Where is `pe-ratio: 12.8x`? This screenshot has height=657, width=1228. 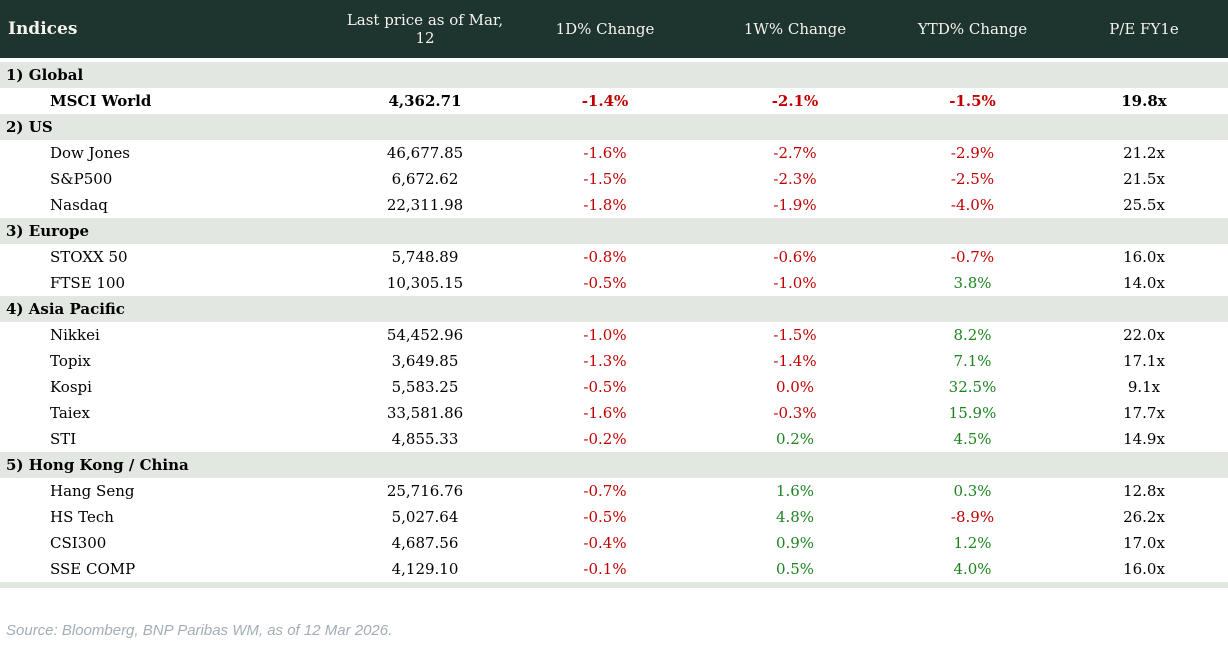 pe-ratio: 12.8x is located at coordinates (1144, 491).